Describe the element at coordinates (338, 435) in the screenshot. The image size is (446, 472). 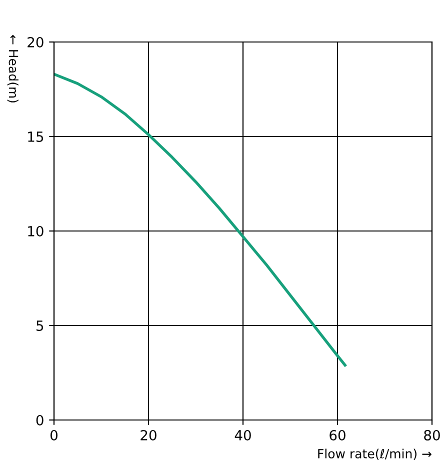
I see `x-tick-label: 60` at that location.